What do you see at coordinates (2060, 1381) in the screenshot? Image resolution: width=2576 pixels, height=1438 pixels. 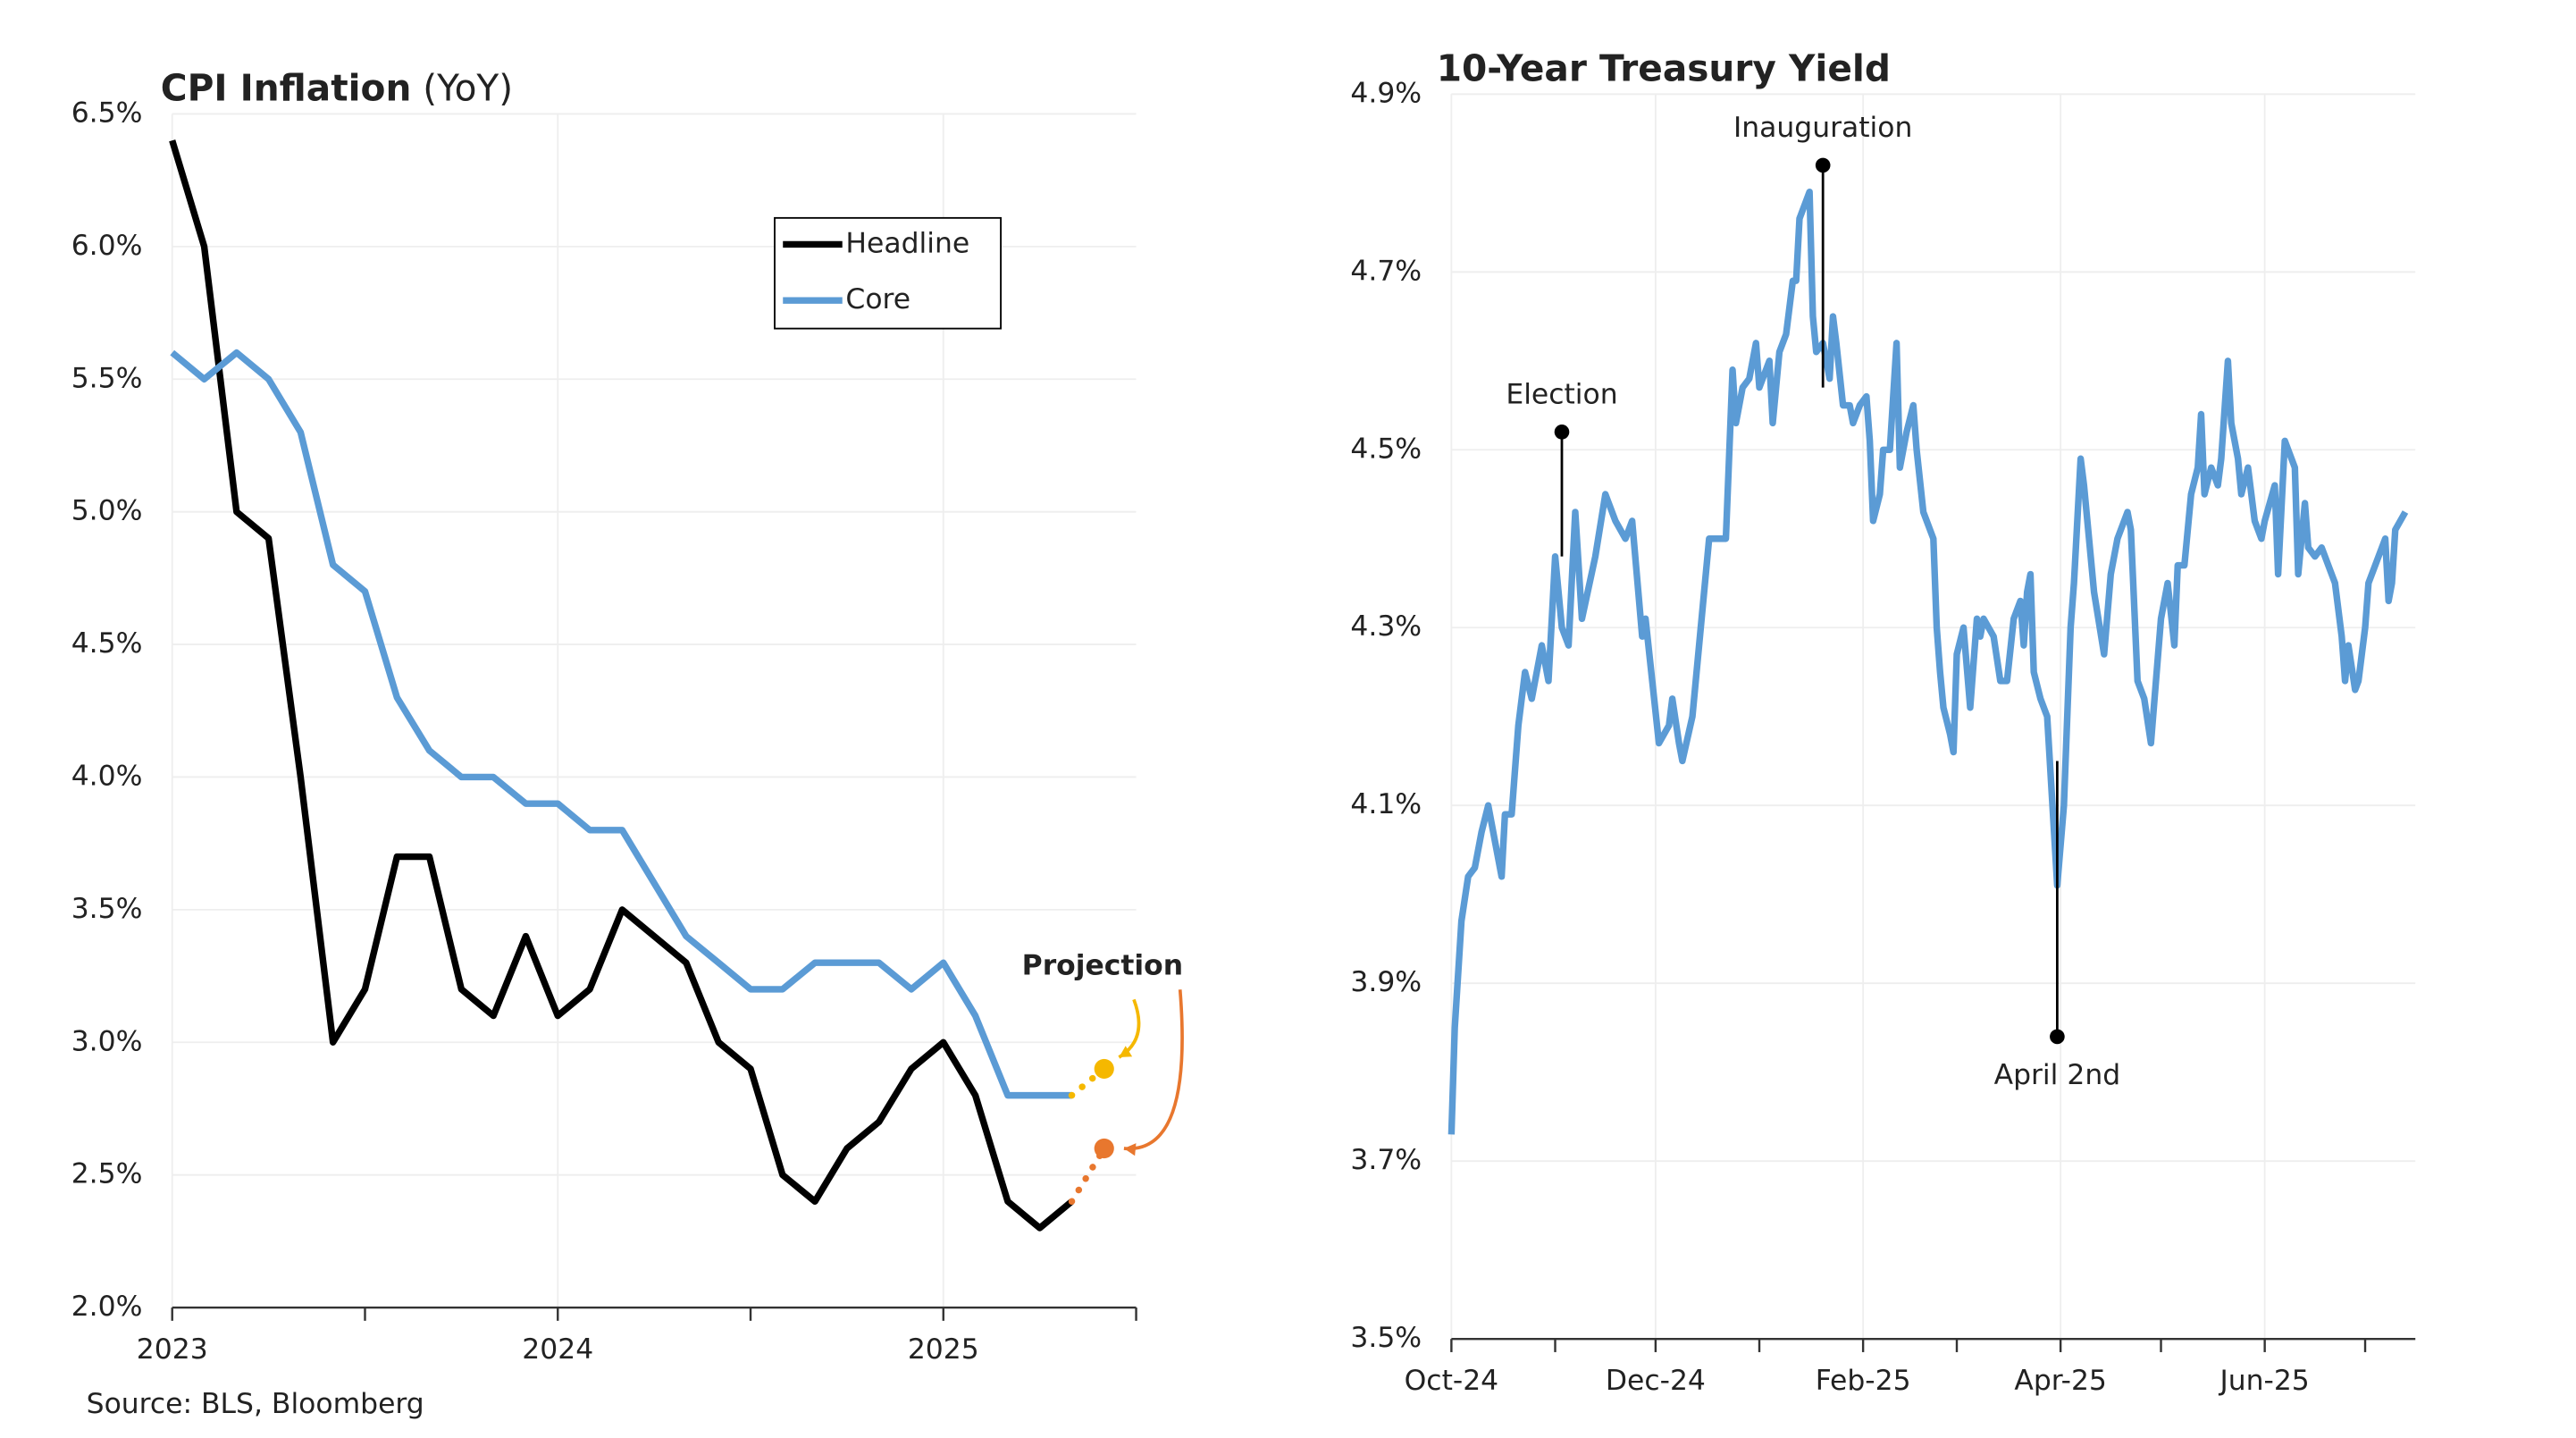 I see `x-tick-label: Apr-25` at bounding box center [2060, 1381].